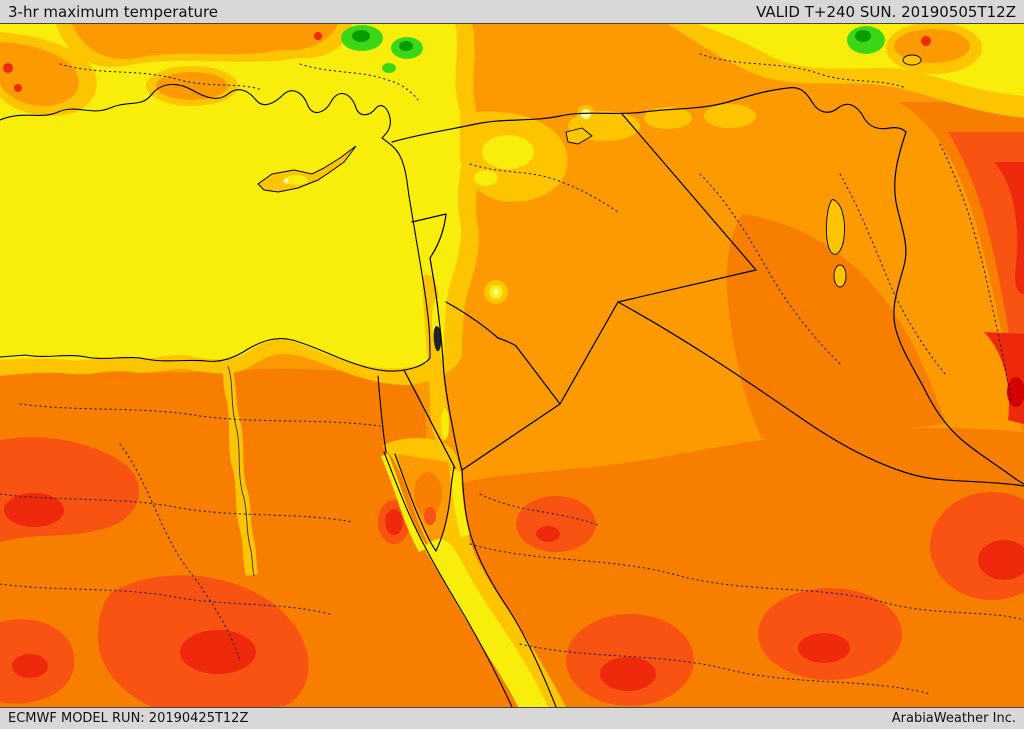 This screenshot has height=729, width=1024. I want to click on lake-van, so click(912, 60).